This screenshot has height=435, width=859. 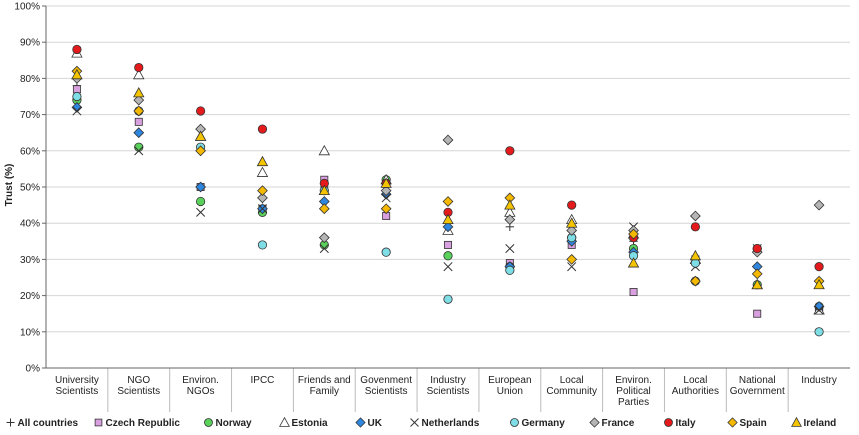 What do you see at coordinates (33, 369) in the screenshot?
I see `y-tick-label: 0%` at bounding box center [33, 369].